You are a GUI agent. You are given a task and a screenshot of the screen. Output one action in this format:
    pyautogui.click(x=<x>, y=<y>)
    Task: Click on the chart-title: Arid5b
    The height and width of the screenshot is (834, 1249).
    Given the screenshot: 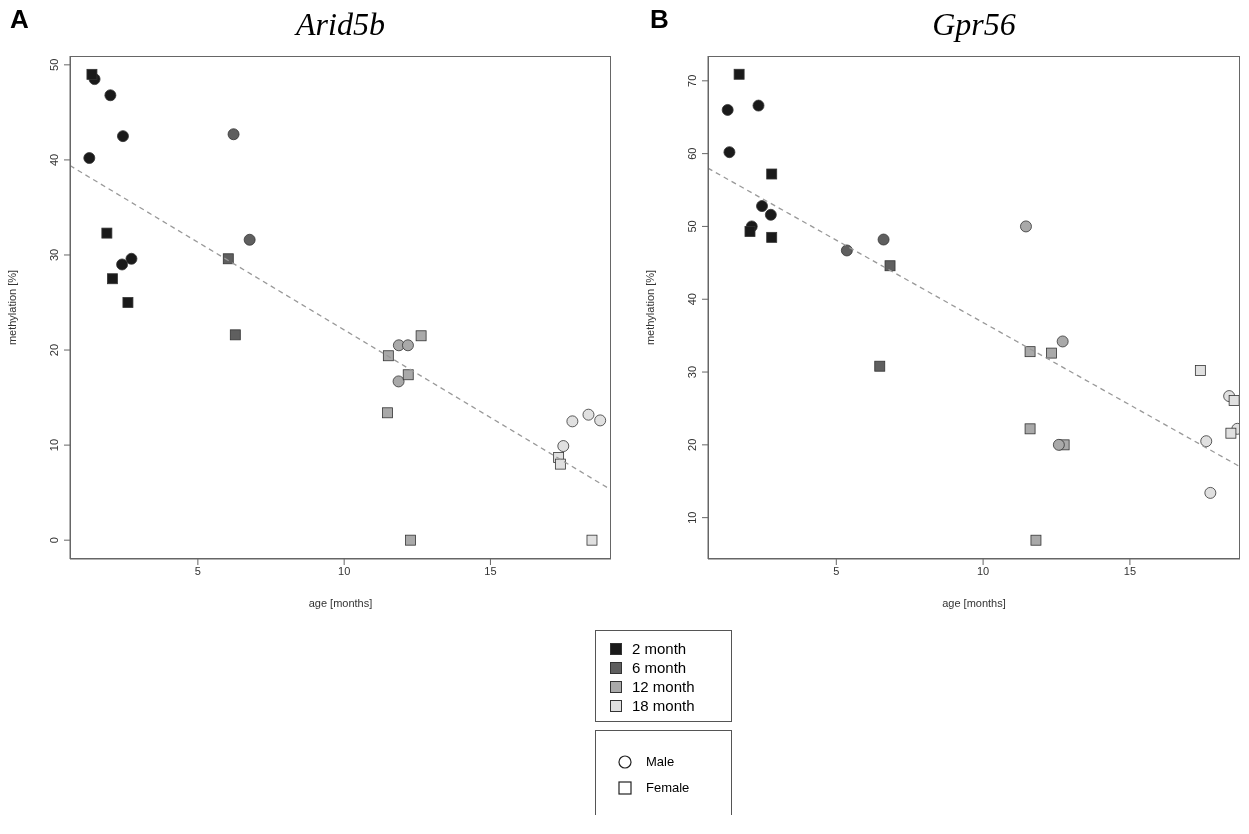 What is the action you would take?
    pyautogui.click(x=339, y=24)
    